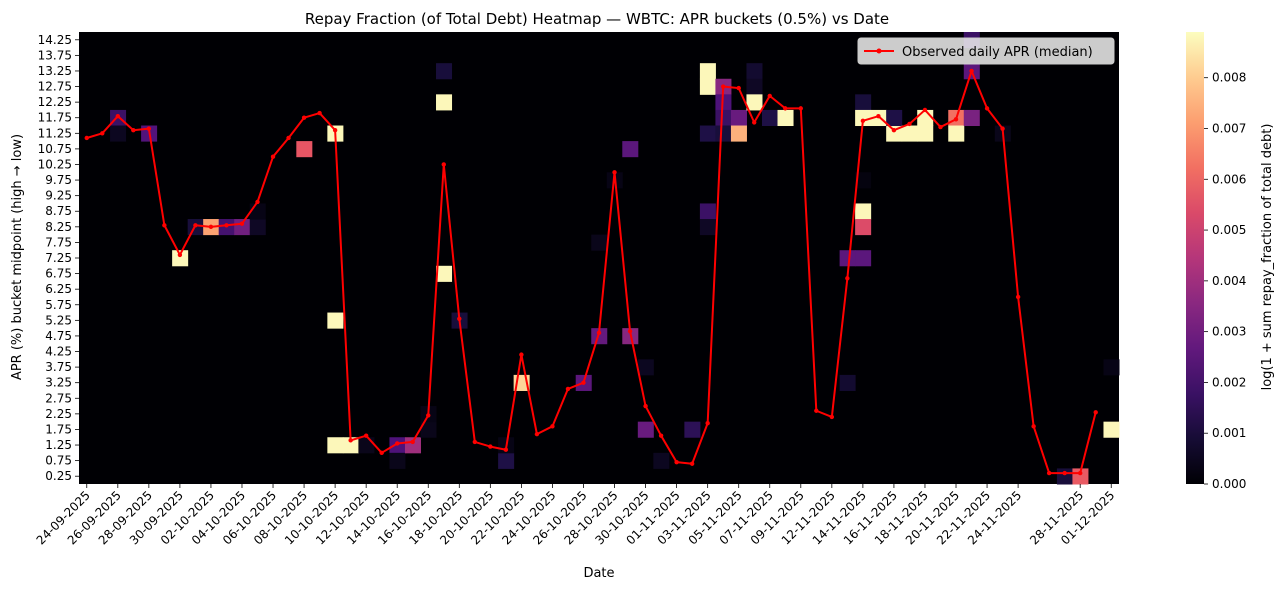 This screenshot has width=1286, height=594. What do you see at coordinates (1229, 128) in the screenshot?
I see `colorbar-tick-label: 0.007` at bounding box center [1229, 128].